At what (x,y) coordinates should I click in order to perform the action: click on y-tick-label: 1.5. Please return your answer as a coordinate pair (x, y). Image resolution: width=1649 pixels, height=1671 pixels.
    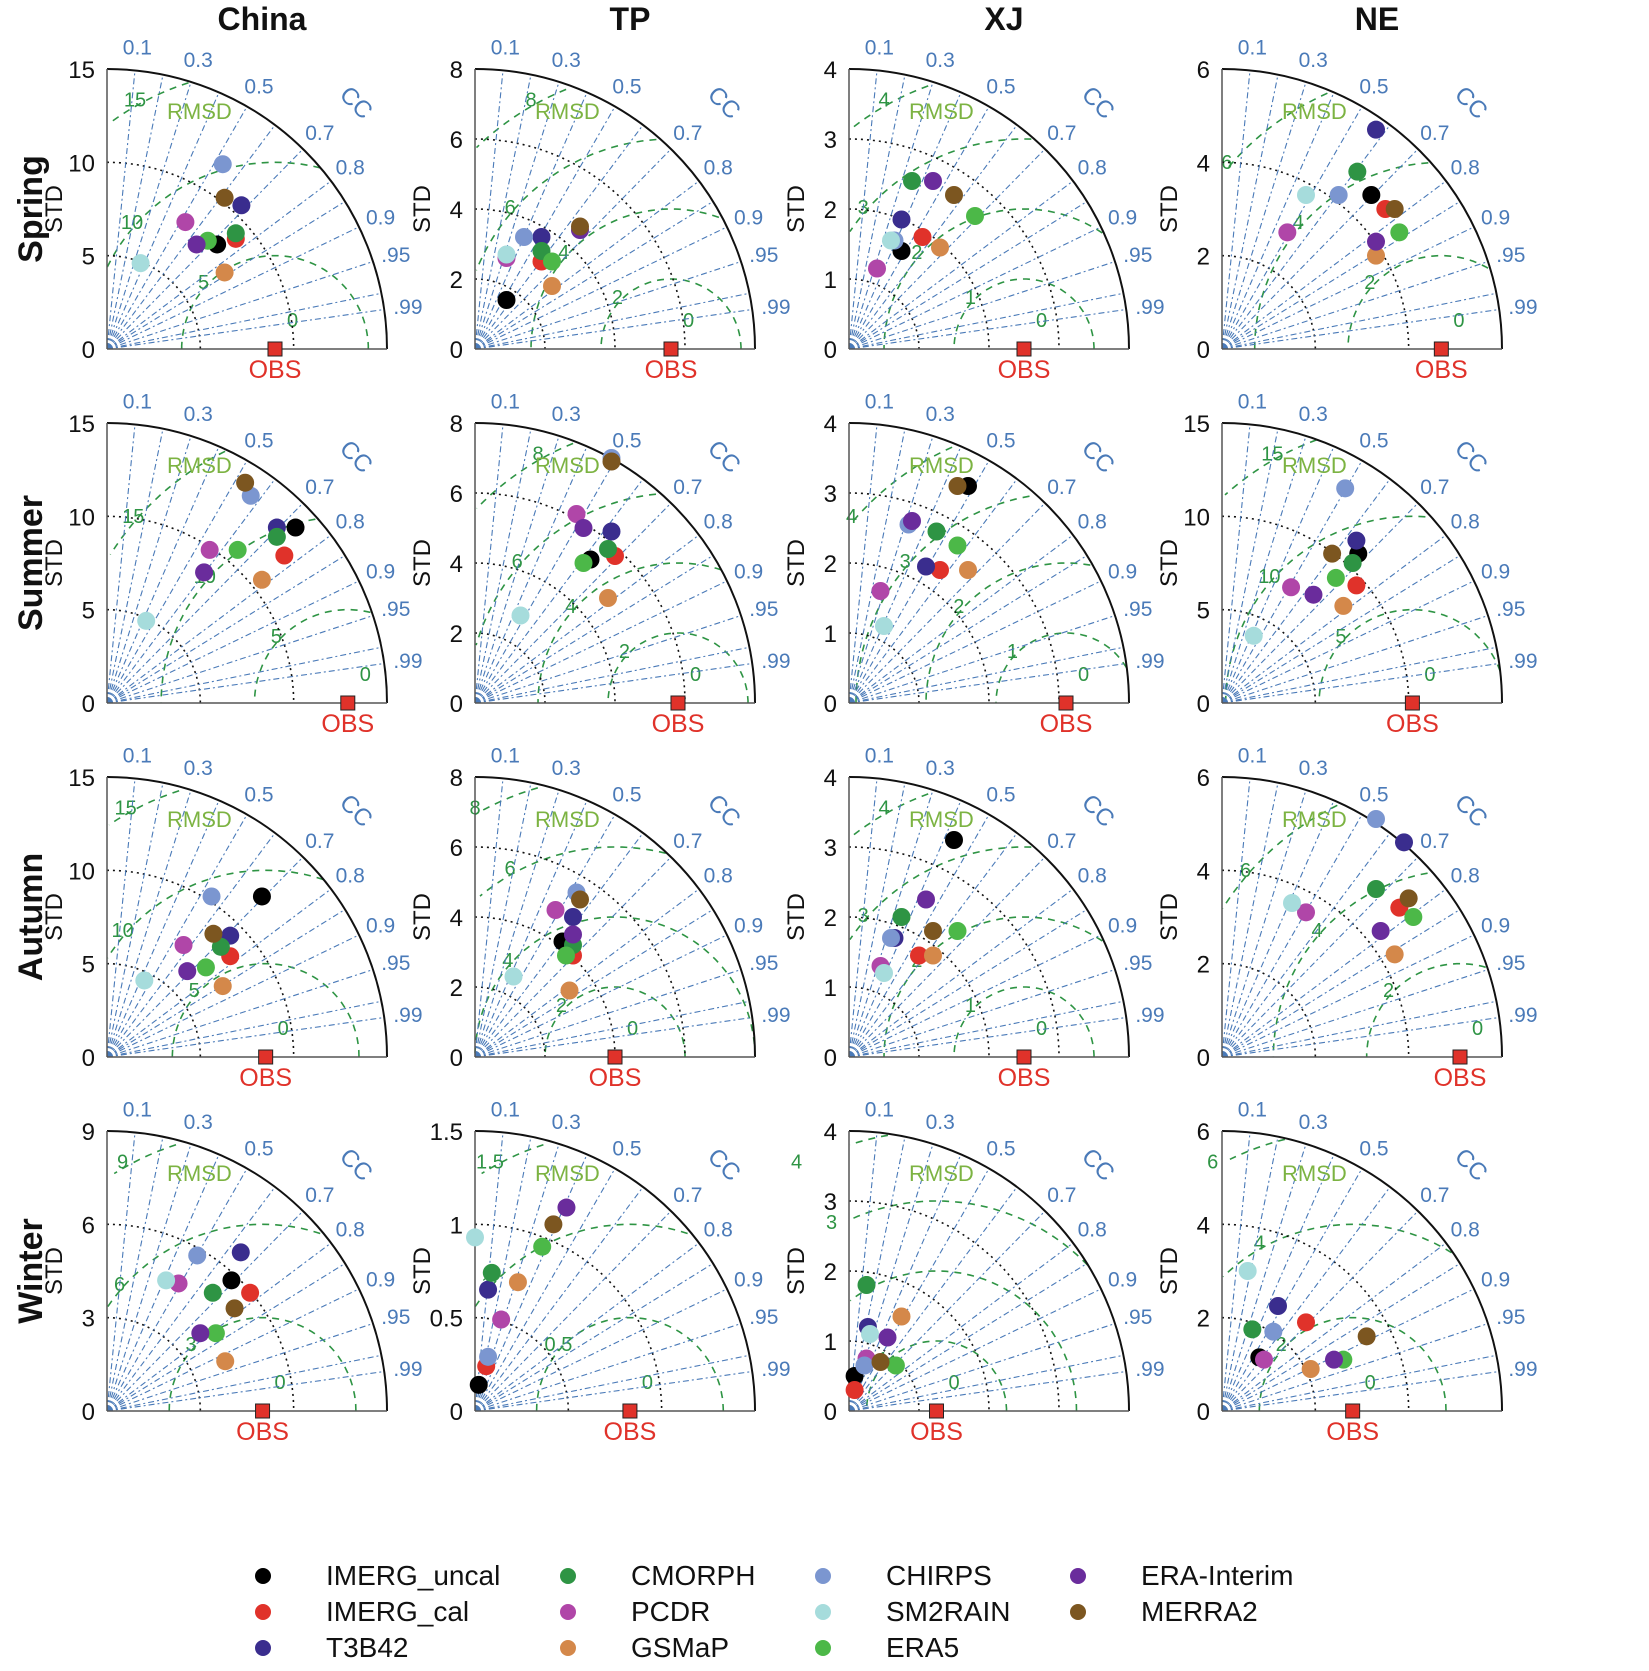
    Looking at the image, I should click on (446, 1132).